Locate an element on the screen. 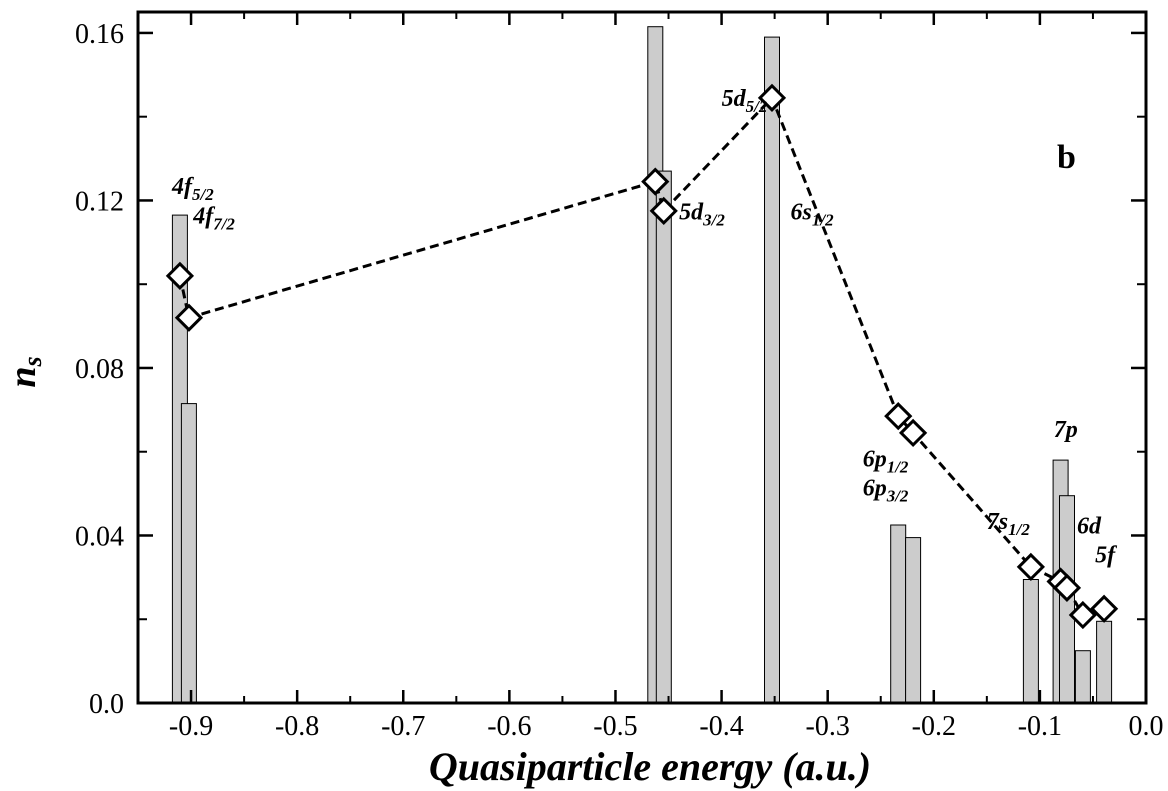 The width and height of the screenshot is (1168, 791). x-tick-label-8: -0.1 is located at coordinates (1040, 726).